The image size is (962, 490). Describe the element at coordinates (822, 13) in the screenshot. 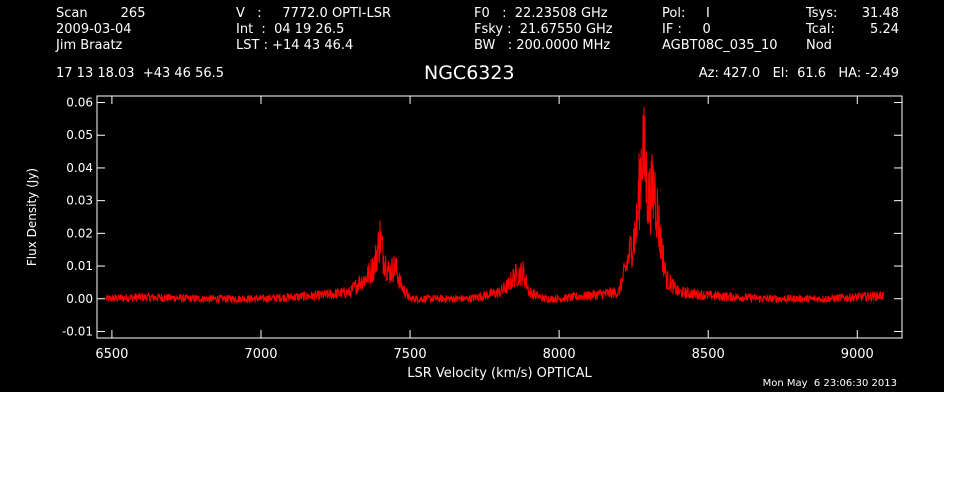

I see `tsys-label: Tsys:` at that location.